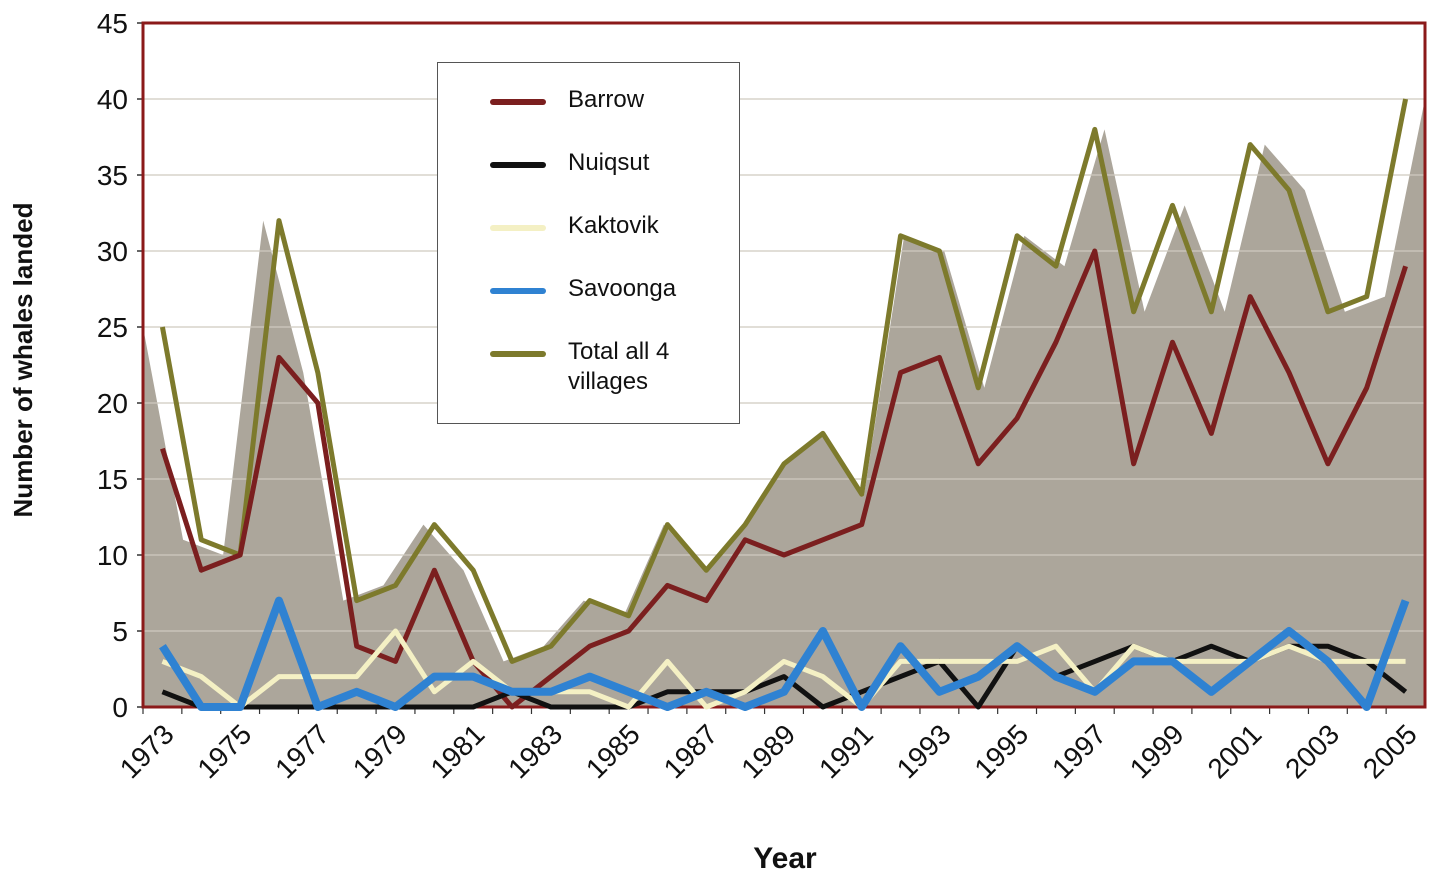  Describe the element at coordinates (112, 555) in the screenshot. I see `y-tick-label: 10` at that location.